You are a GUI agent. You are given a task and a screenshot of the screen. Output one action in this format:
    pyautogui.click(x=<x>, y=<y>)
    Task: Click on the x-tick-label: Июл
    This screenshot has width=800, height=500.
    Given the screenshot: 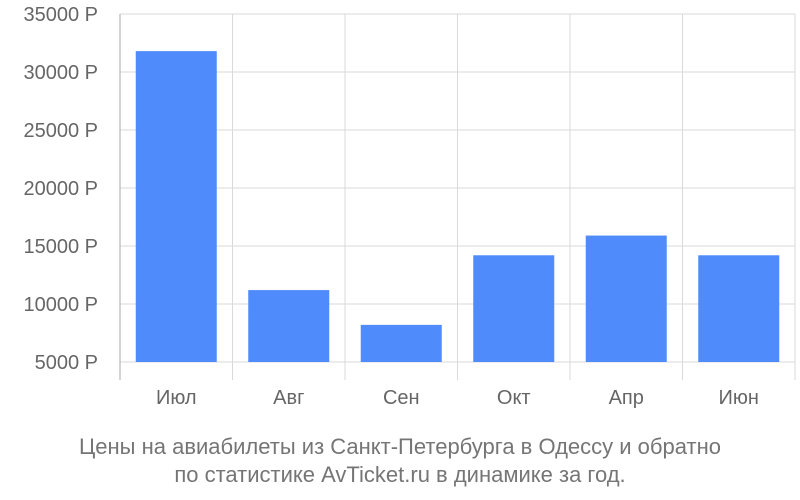 What is the action you would take?
    pyautogui.click(x=176, y=398)
    